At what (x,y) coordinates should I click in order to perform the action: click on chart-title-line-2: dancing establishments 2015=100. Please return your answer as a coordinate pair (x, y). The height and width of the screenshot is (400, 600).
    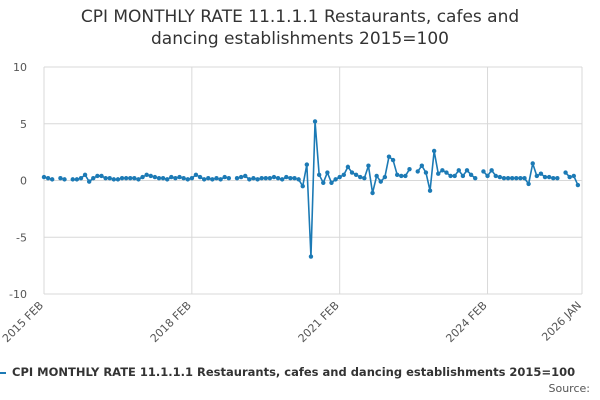
    Looking at the image, I should click on (300, 39).